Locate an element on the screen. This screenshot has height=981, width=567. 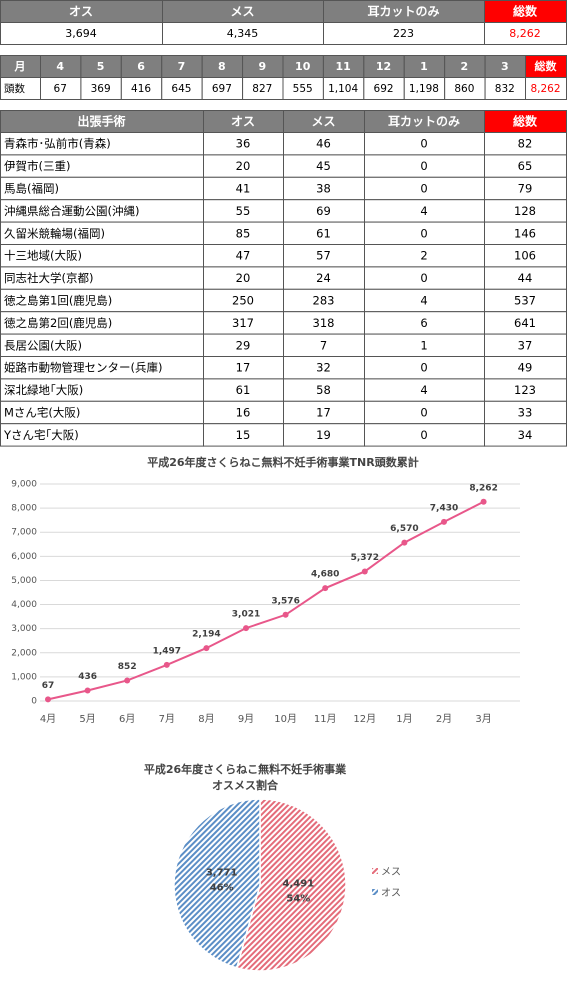
cell-text: 645 is located at coordinates (181, 89).